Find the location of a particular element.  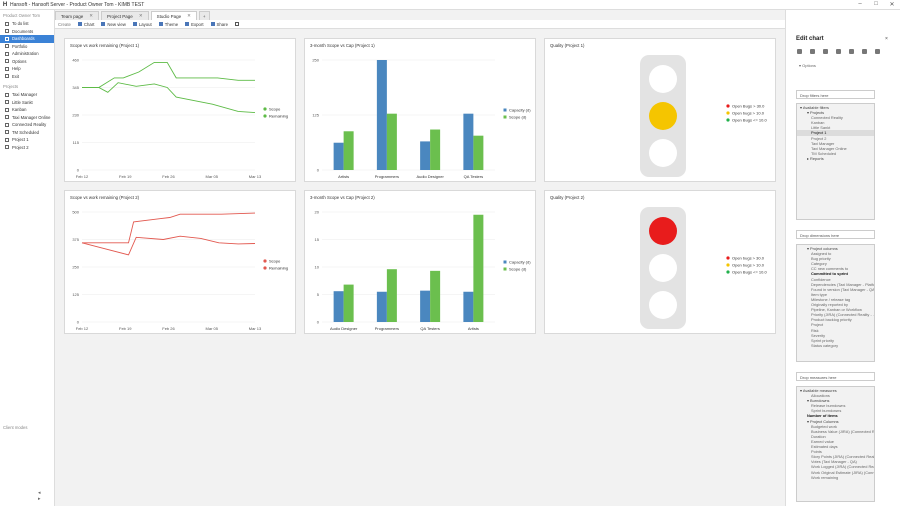

tree-item: ▾ Available filters is located at coordinates (814, 107).